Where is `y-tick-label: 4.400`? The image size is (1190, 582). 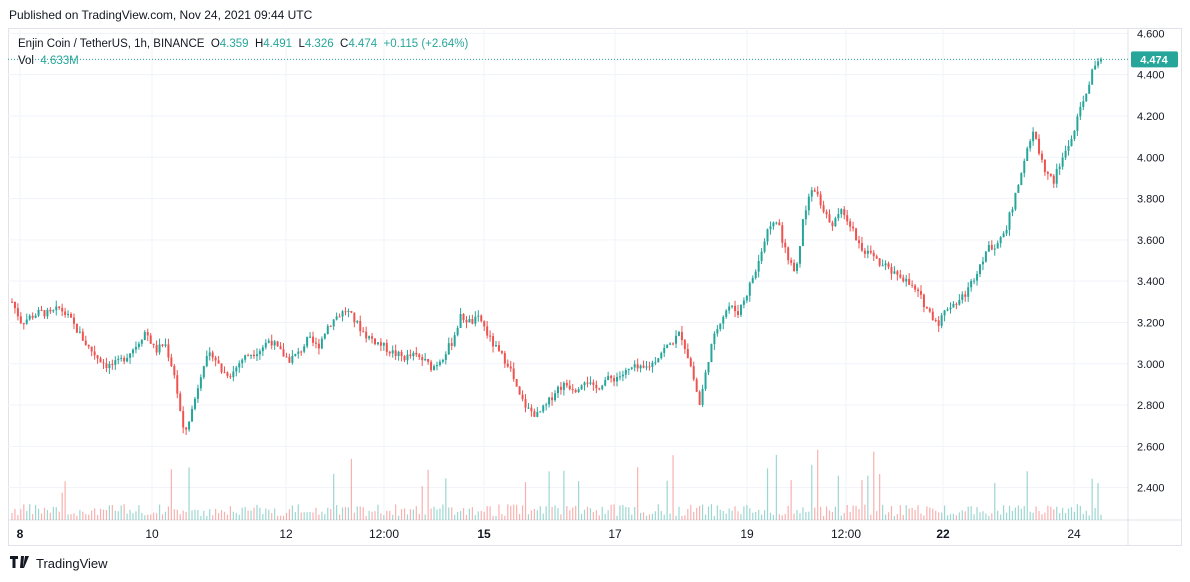
y-tick-label: 4.400 is located at coordinates (1151, 76).